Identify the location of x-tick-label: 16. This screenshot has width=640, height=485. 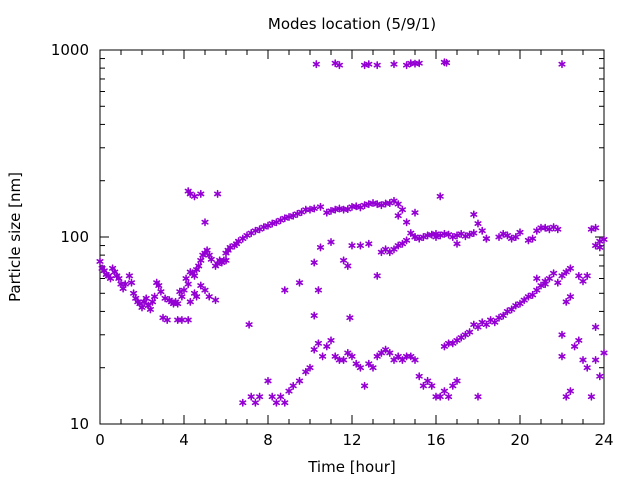
(435, 440).